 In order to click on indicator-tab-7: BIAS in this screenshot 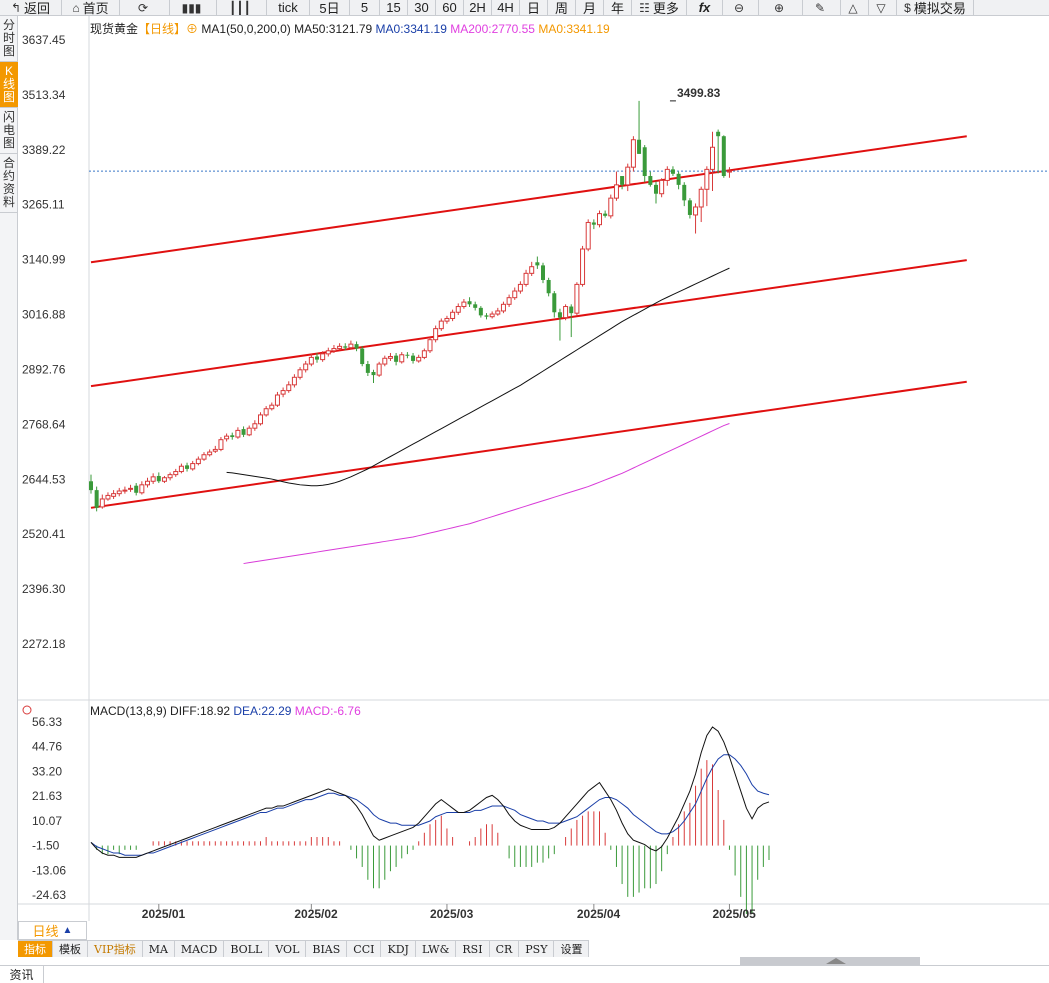, I will do `click(327, 949)`.